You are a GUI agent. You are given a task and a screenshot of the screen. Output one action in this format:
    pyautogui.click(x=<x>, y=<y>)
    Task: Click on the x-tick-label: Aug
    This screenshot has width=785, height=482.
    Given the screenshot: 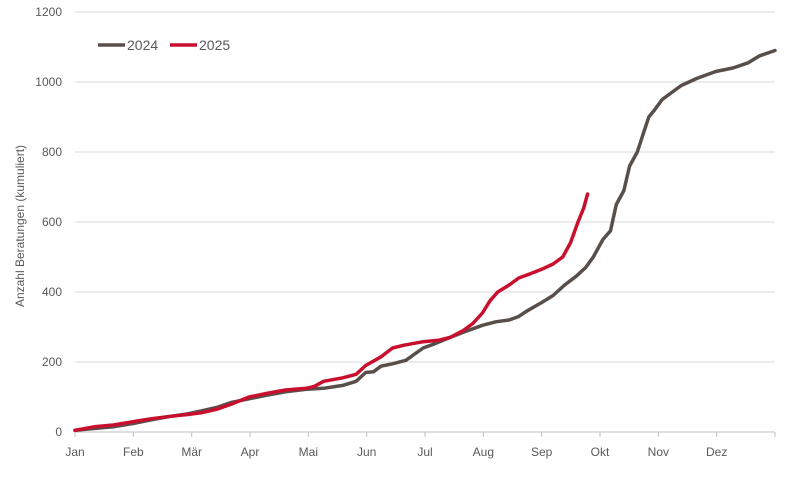 What is the action you would take?
    pyautogui.click(x=483, y=452)
    